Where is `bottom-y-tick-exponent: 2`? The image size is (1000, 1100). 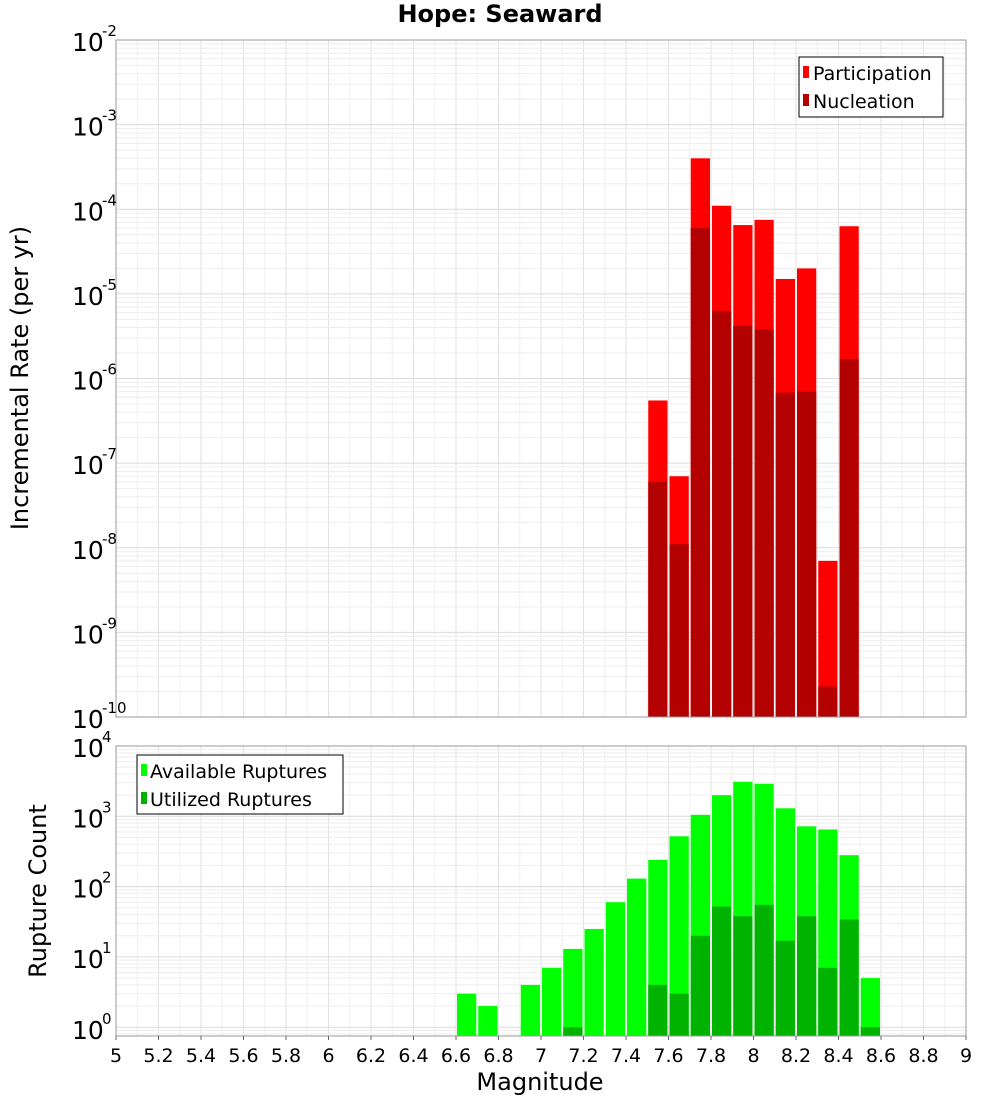 bottom-y-tick-exponent: 2 is located at coordinates (107, 878).